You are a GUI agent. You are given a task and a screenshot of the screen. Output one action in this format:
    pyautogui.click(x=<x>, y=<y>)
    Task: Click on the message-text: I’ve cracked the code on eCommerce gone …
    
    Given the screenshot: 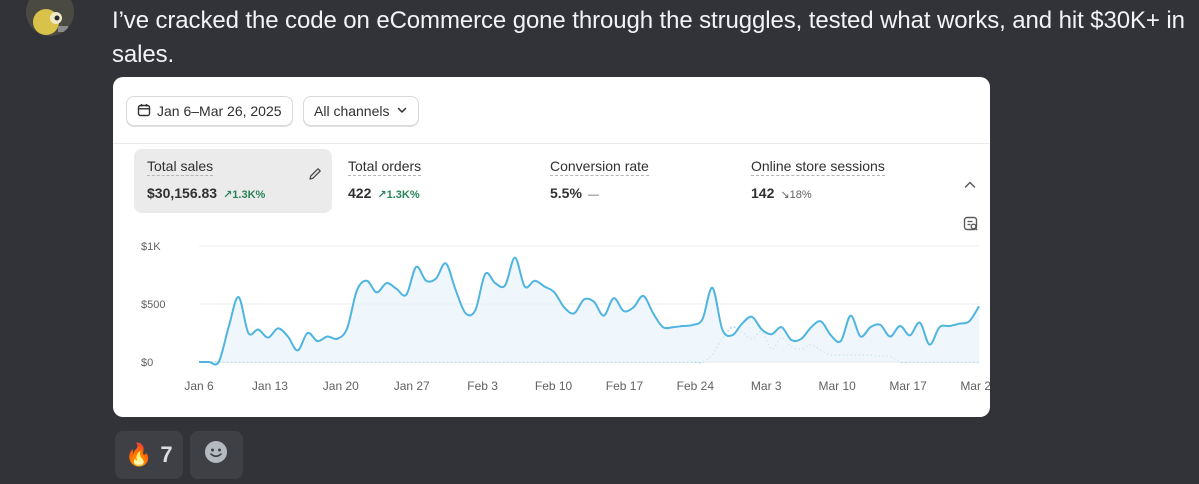 What is the action you would take?
    pyautogui.click(x=648, y=37)
    